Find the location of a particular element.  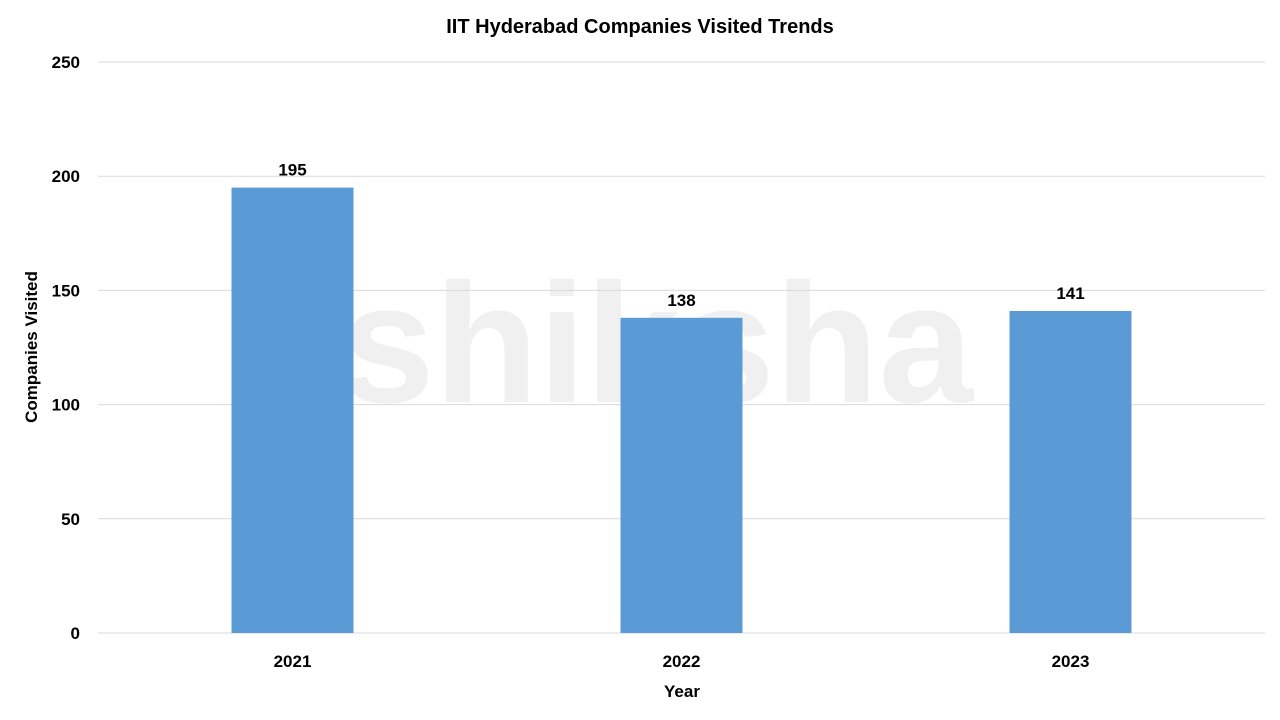

x-tick-label: 2023 is located at coordinates (1071, 661).